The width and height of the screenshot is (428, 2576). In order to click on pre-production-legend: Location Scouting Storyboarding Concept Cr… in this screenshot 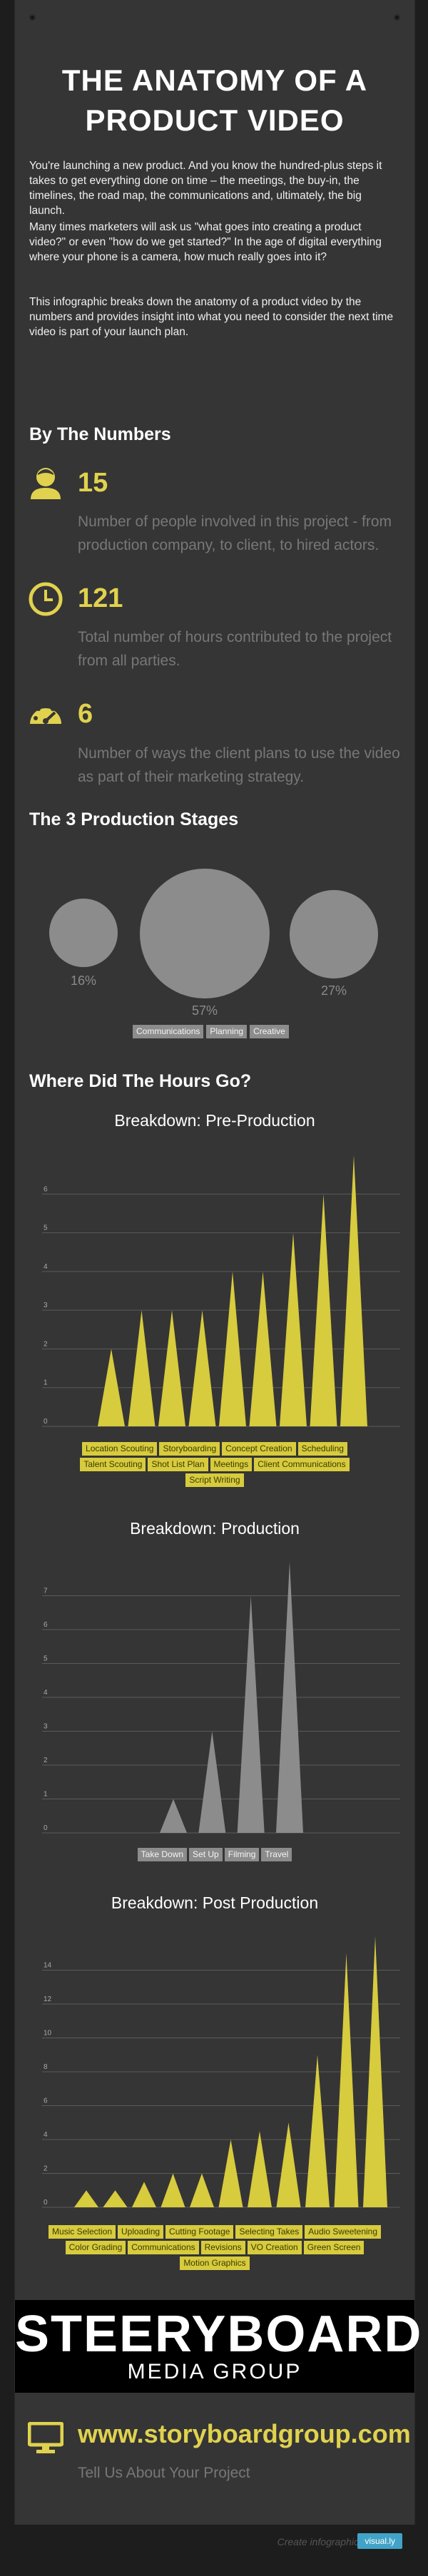, I will do `click(215, 1465)`.